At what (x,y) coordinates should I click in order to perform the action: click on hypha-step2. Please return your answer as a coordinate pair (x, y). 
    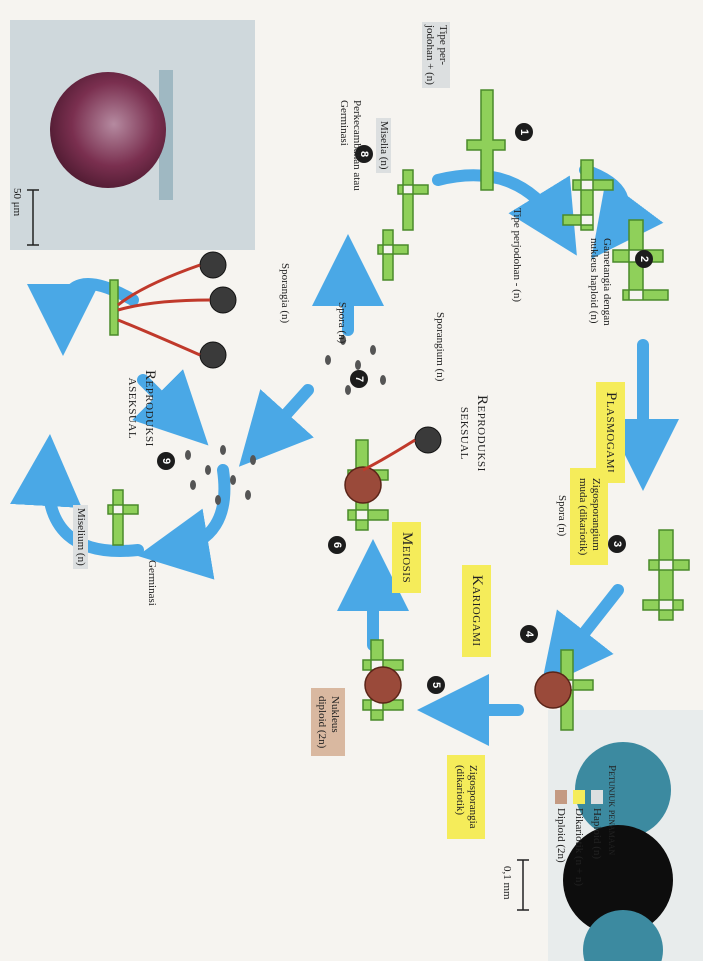
    Looking at the image, I should click on (640, 260).